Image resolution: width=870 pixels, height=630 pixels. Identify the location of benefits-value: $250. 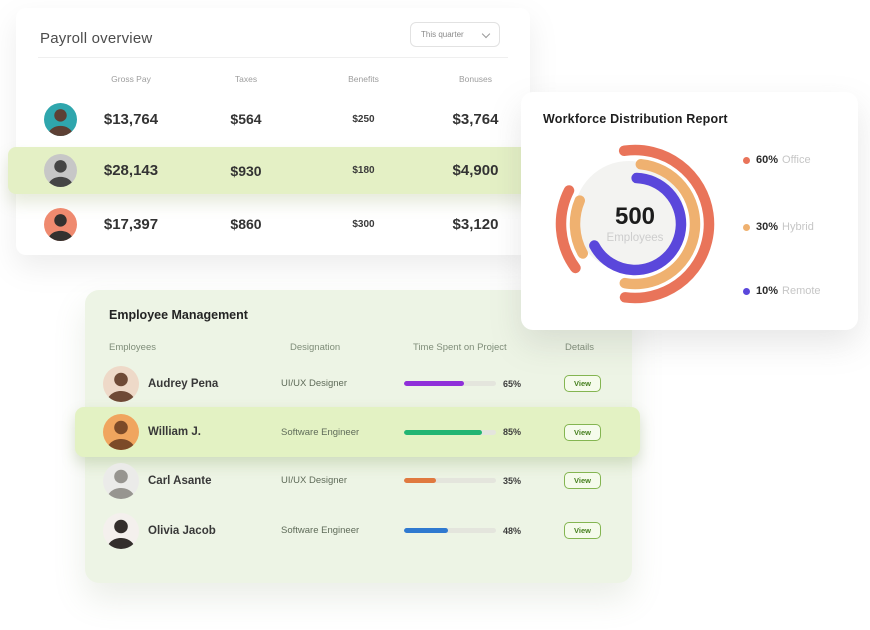
(363, 119).